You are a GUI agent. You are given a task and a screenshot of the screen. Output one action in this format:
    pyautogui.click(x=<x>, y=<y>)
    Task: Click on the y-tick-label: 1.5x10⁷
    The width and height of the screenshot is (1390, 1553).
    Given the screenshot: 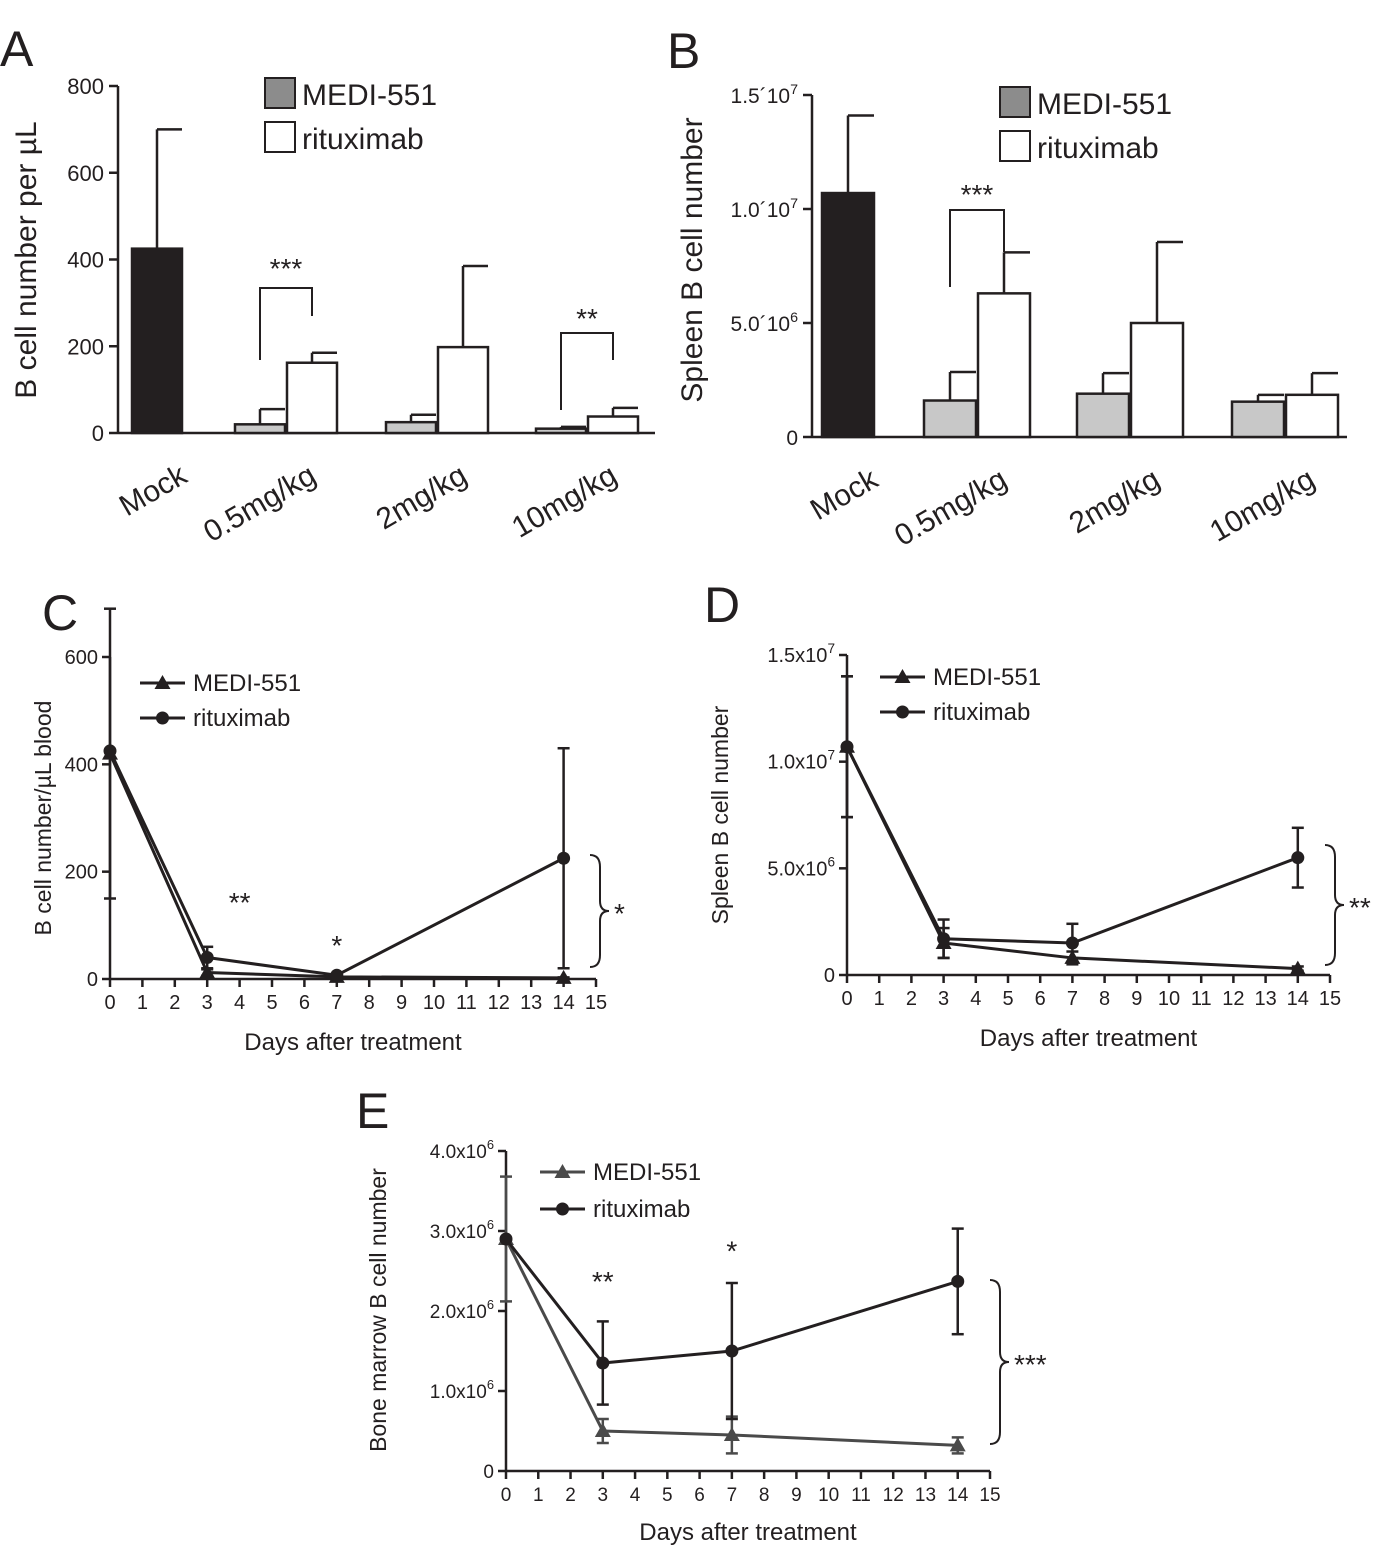 What is the action you would take?
    pyautogui.click(x=801, y=654)
    